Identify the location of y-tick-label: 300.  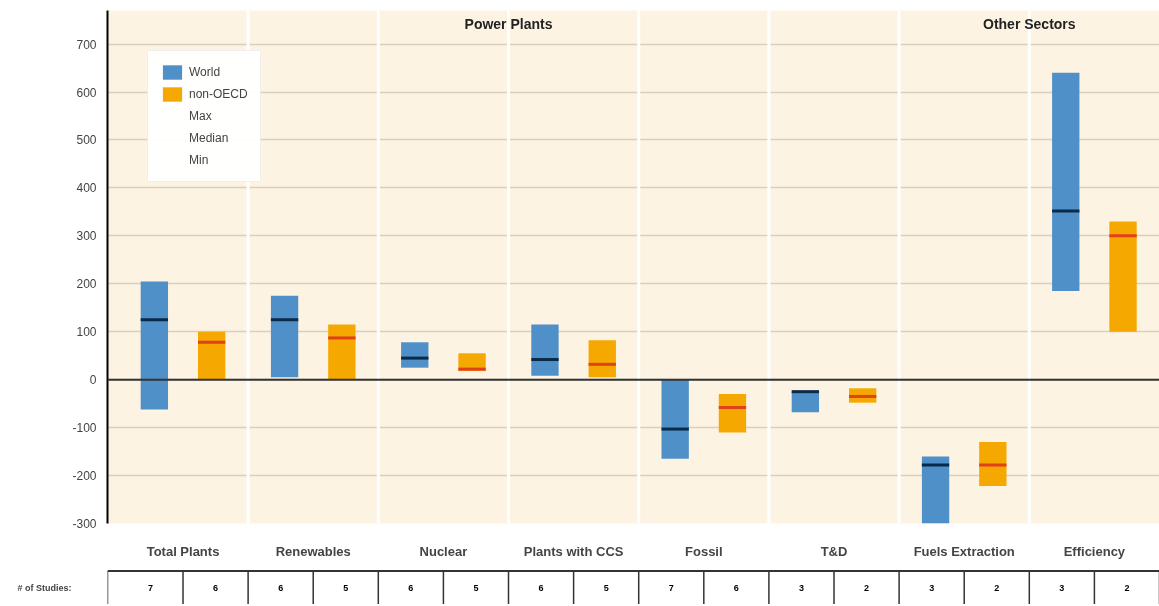
(86, 236).